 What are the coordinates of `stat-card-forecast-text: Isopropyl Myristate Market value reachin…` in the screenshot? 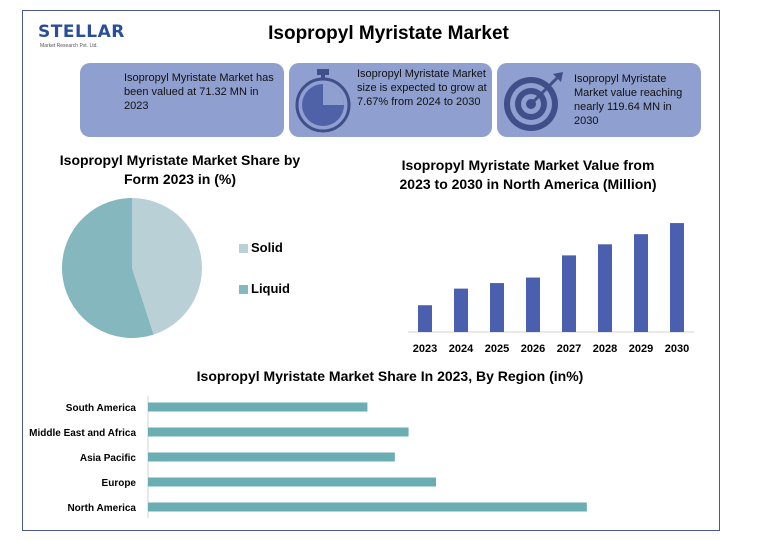 It's located at (628, 100).